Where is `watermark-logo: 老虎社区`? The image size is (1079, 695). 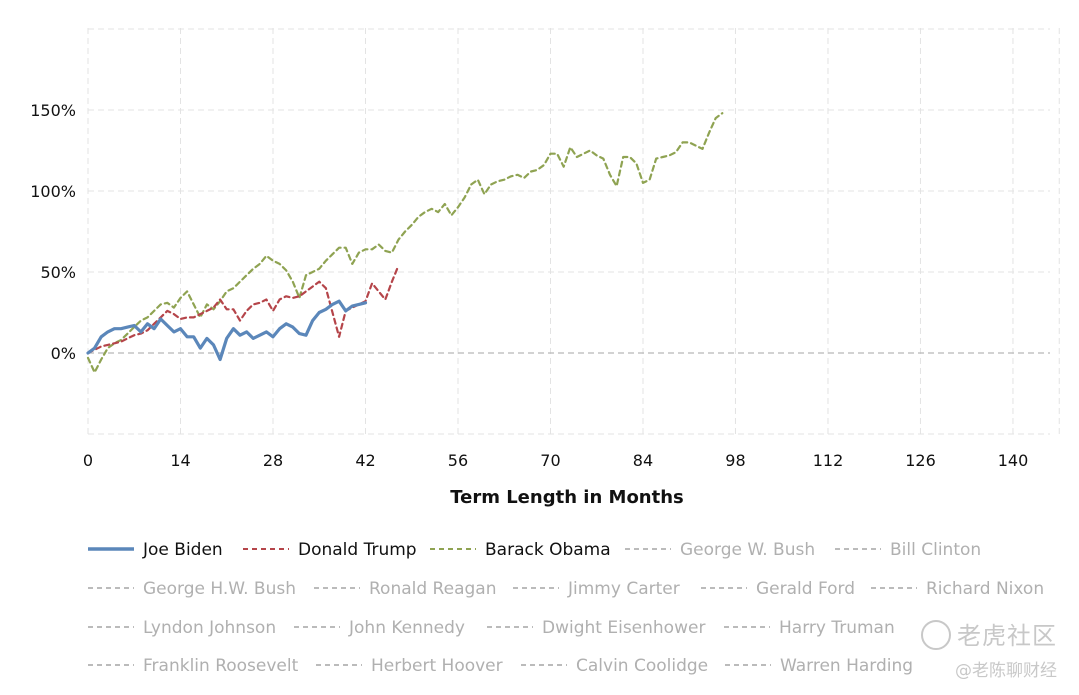 watermark-logo: 老虎社区 is located at coordinates (989, 634).